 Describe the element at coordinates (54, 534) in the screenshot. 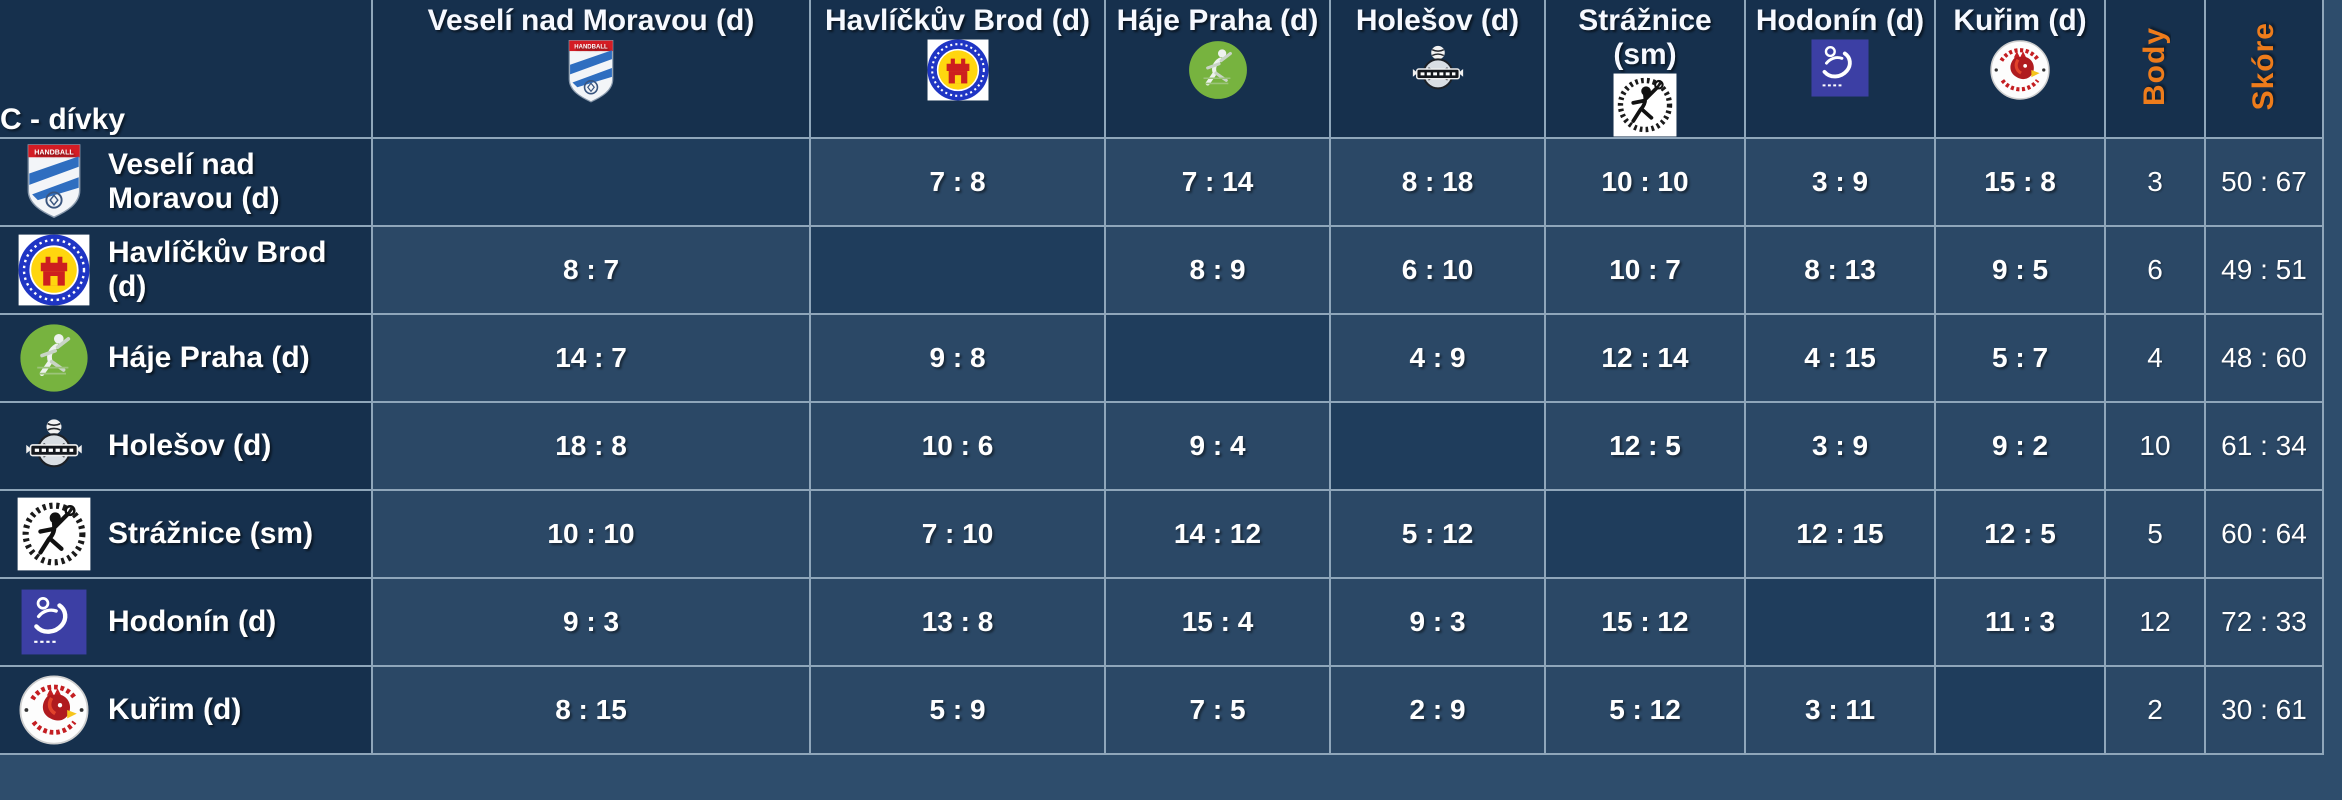

I see `straznice-badge-logo-icon` at that location.